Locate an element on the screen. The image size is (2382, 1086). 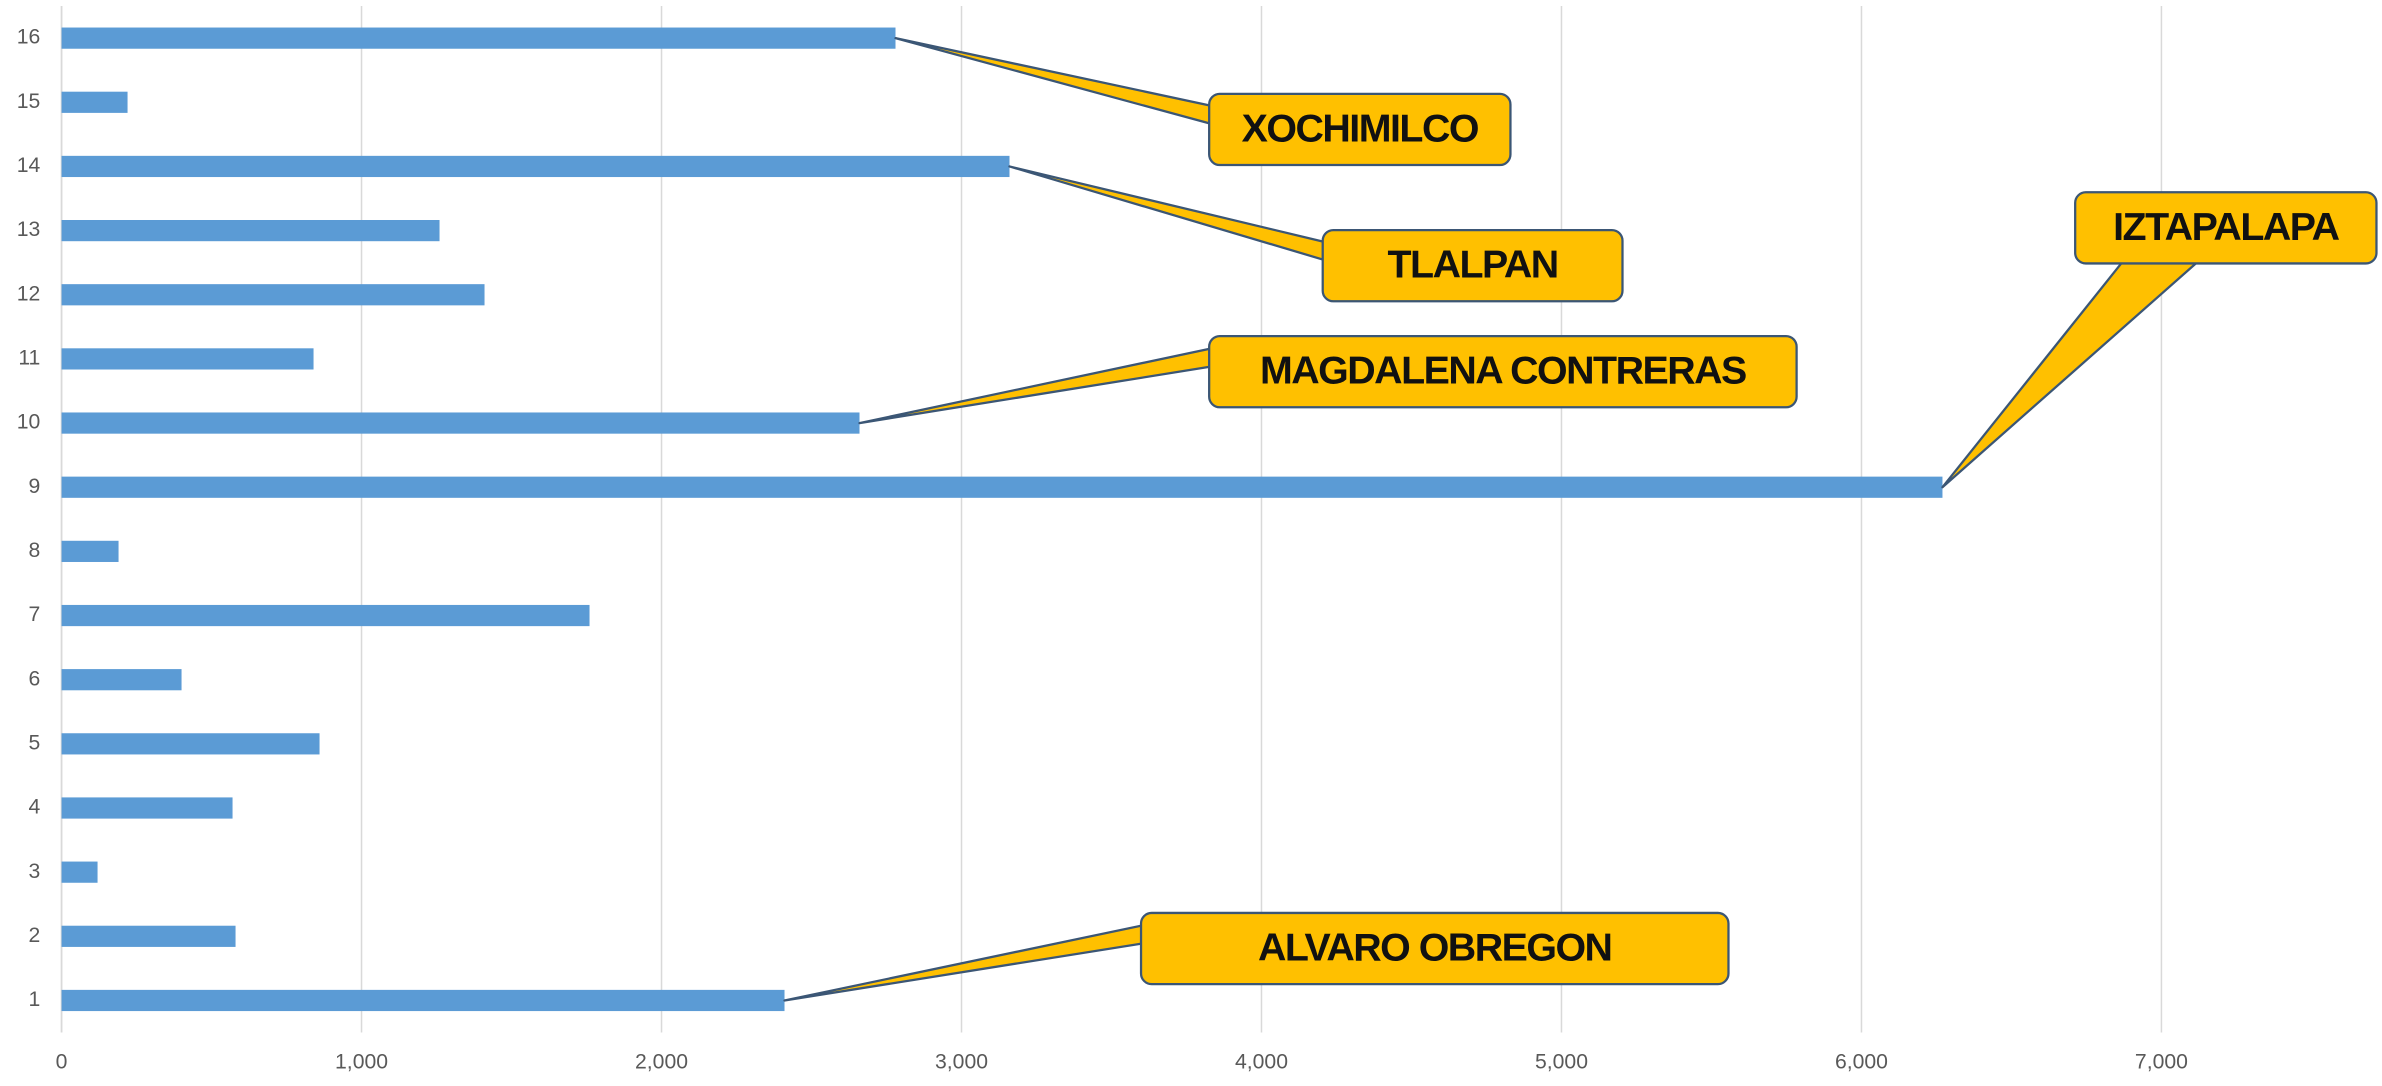
annotation: IZTAPALAPA is located at coordinates (2226, 227).